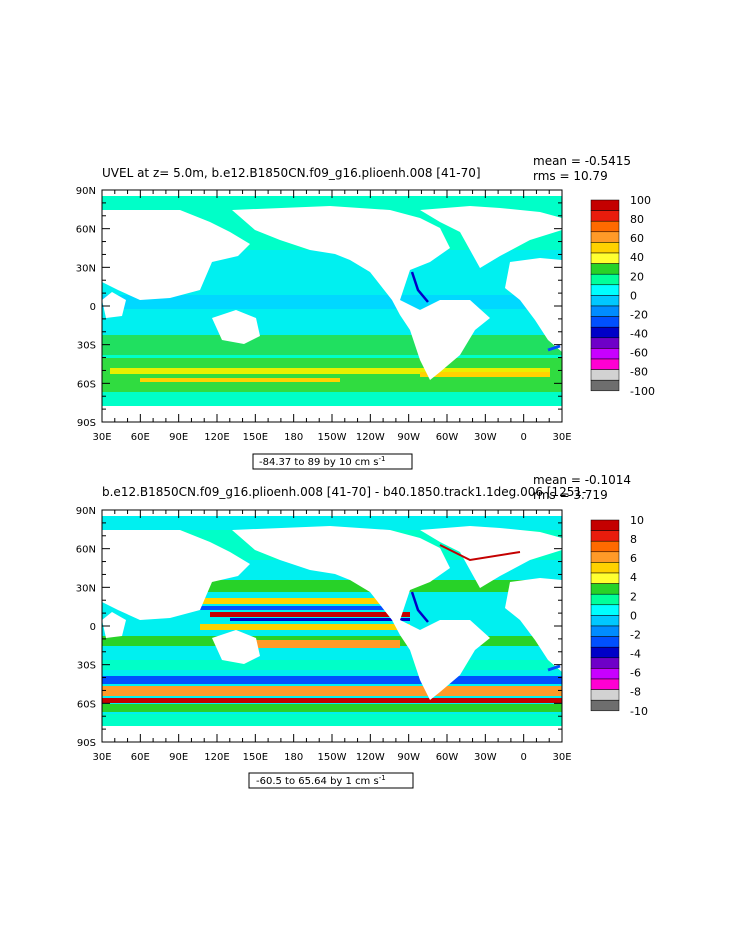 The width and height of the screenshot is (733, 949). I want to click on colorbar-label: 6, so click(633, 558).